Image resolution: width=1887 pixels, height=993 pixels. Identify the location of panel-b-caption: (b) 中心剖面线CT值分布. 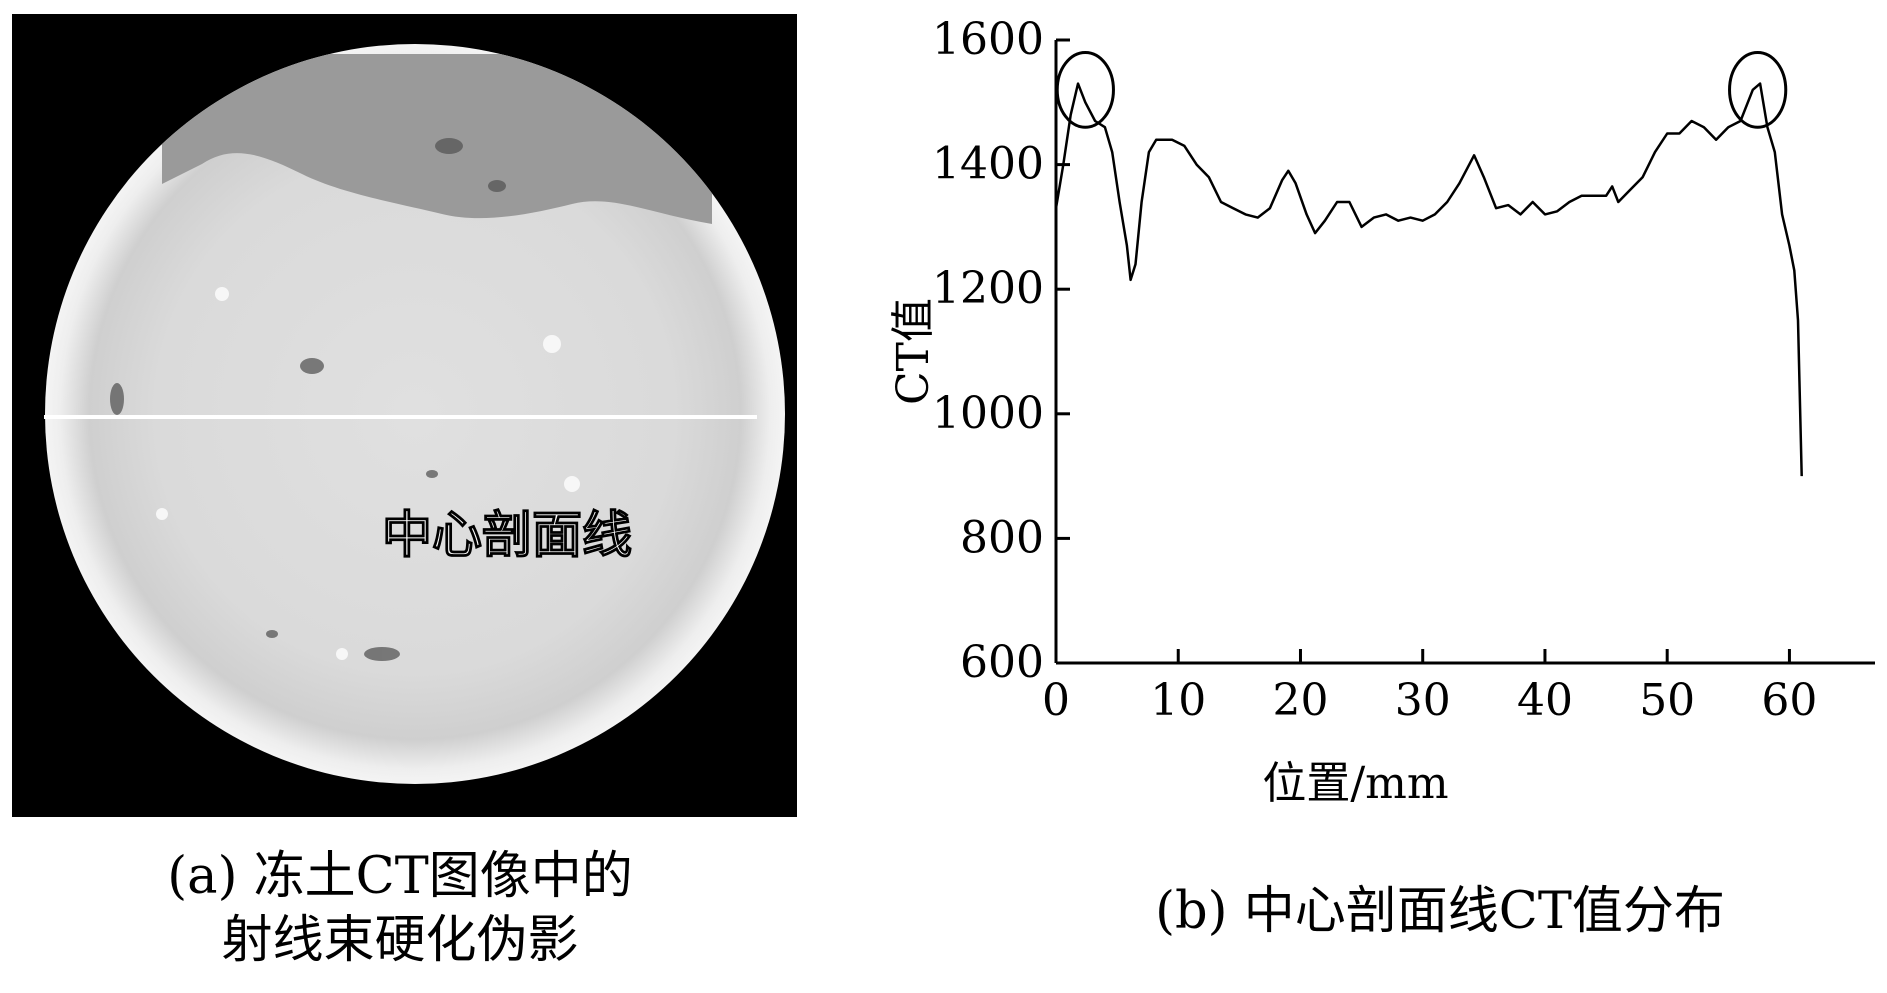
(1440, 911).